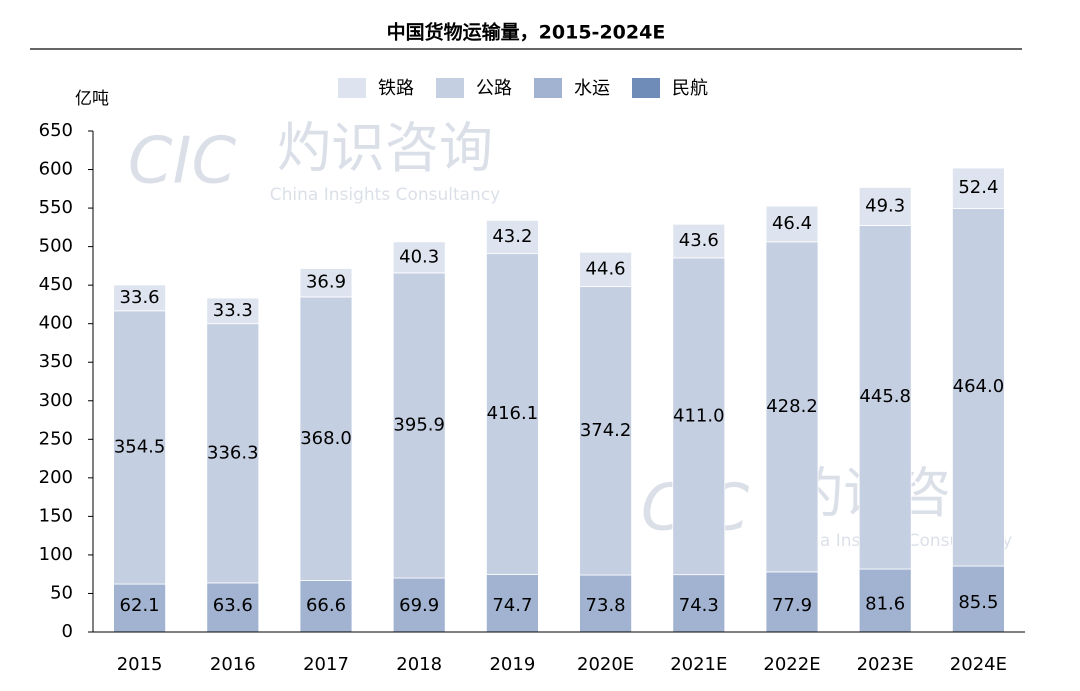  Describe the element at coordinates (56, 207) in the screenshot. I see `y-tick-label: 550` at that location.